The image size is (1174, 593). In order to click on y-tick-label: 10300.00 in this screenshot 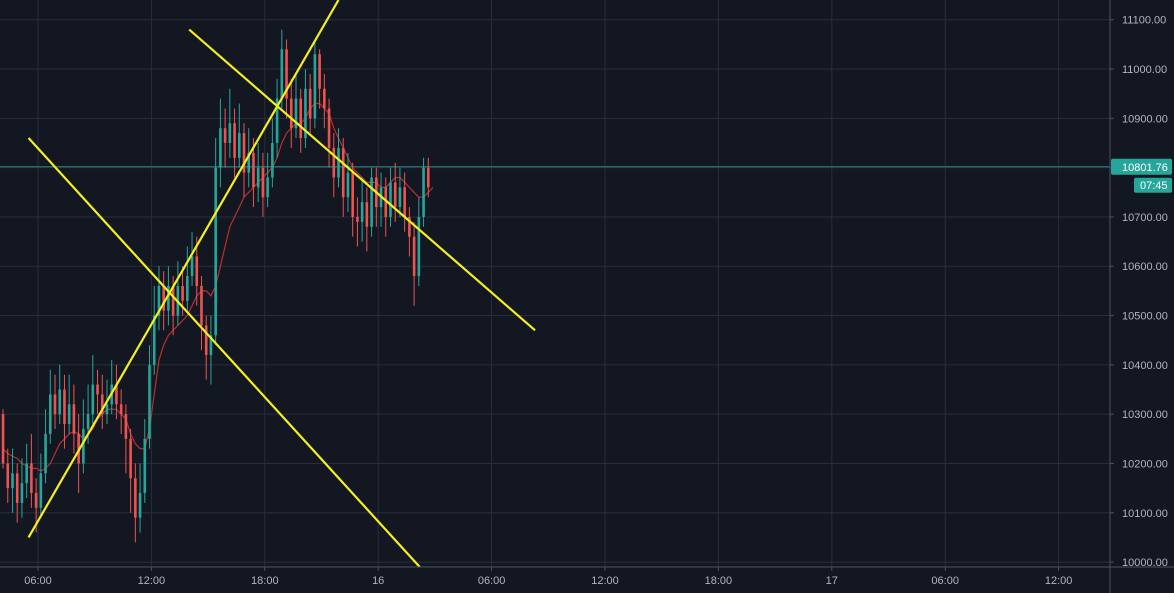, I will do `click(1145, 415)`.